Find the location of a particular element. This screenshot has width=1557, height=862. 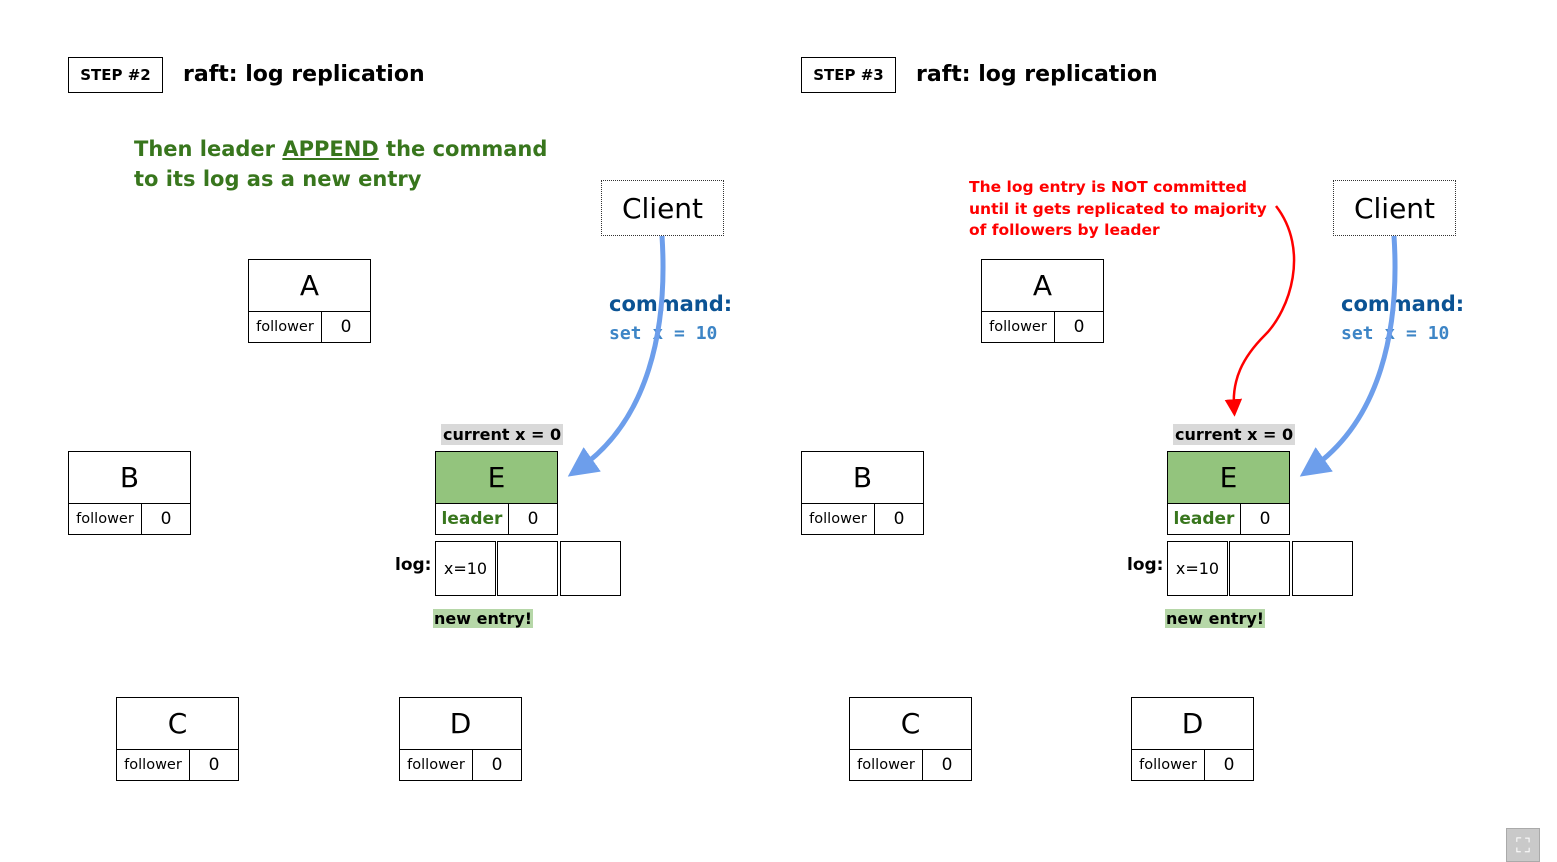

step-label: STEP #3 is located at coordinates (848, 75).